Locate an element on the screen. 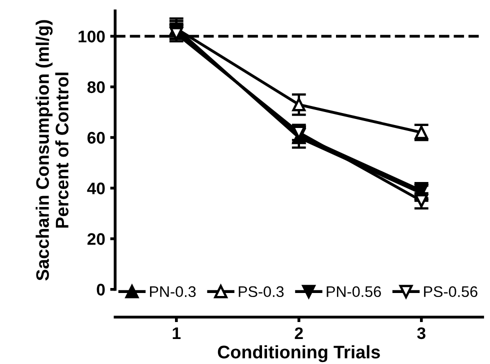 The height and width of the screenshot is (364, 490). y-tick-label: 0 is located at coordinates (100, 290).